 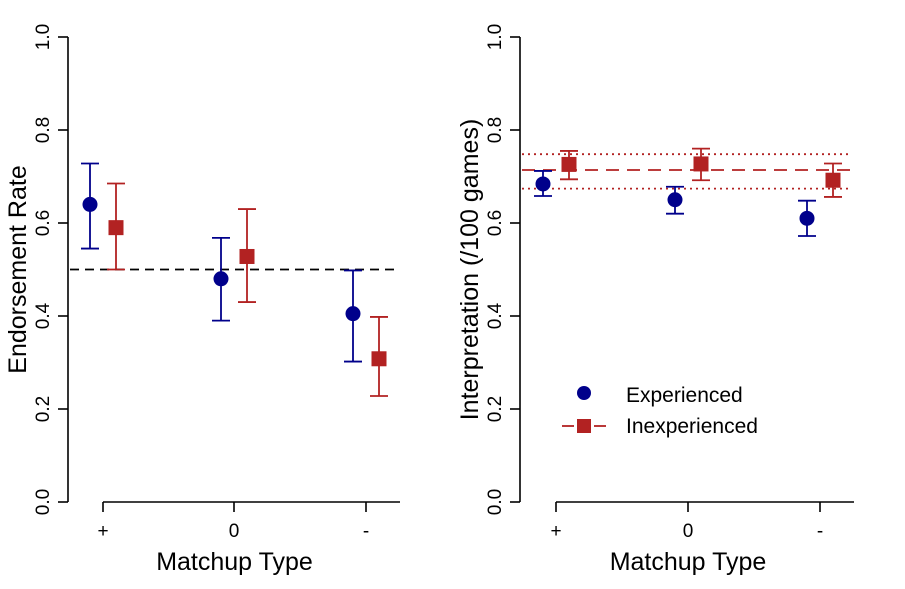 I want to click on y-axis-title: Interpretation (/100 games), so click(x=470, y=270).